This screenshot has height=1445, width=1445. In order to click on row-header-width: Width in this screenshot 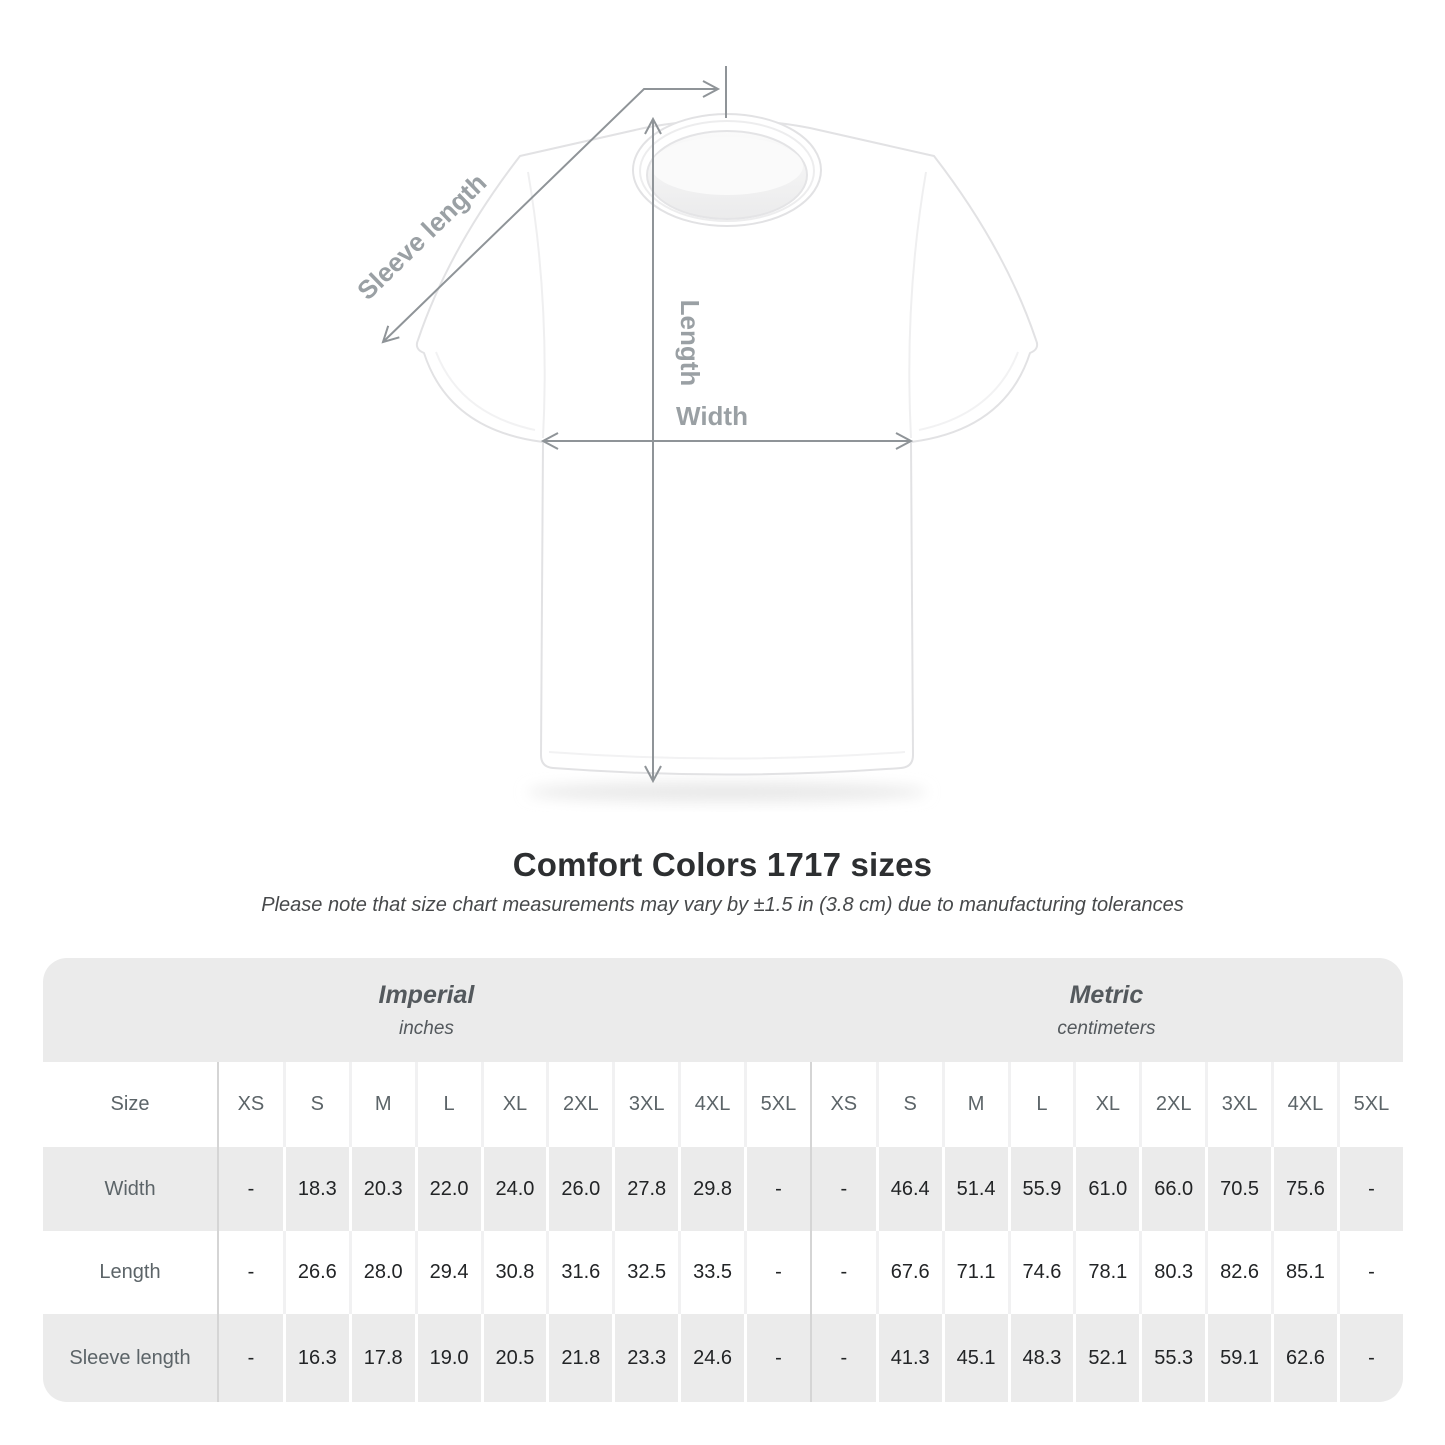, I will do `click(130, 1189)`.